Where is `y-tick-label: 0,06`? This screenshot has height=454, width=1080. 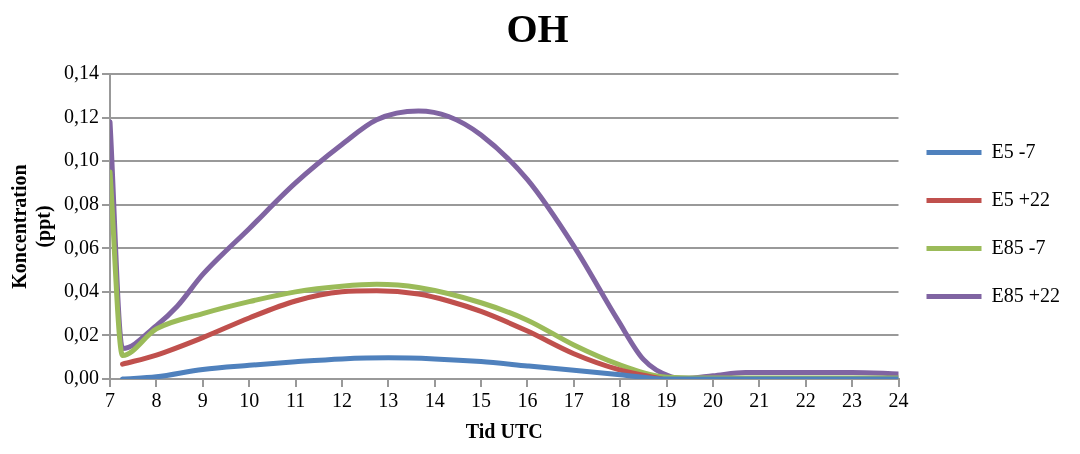
y-tick-label: 0,06 is located at coordinates (81, 246).